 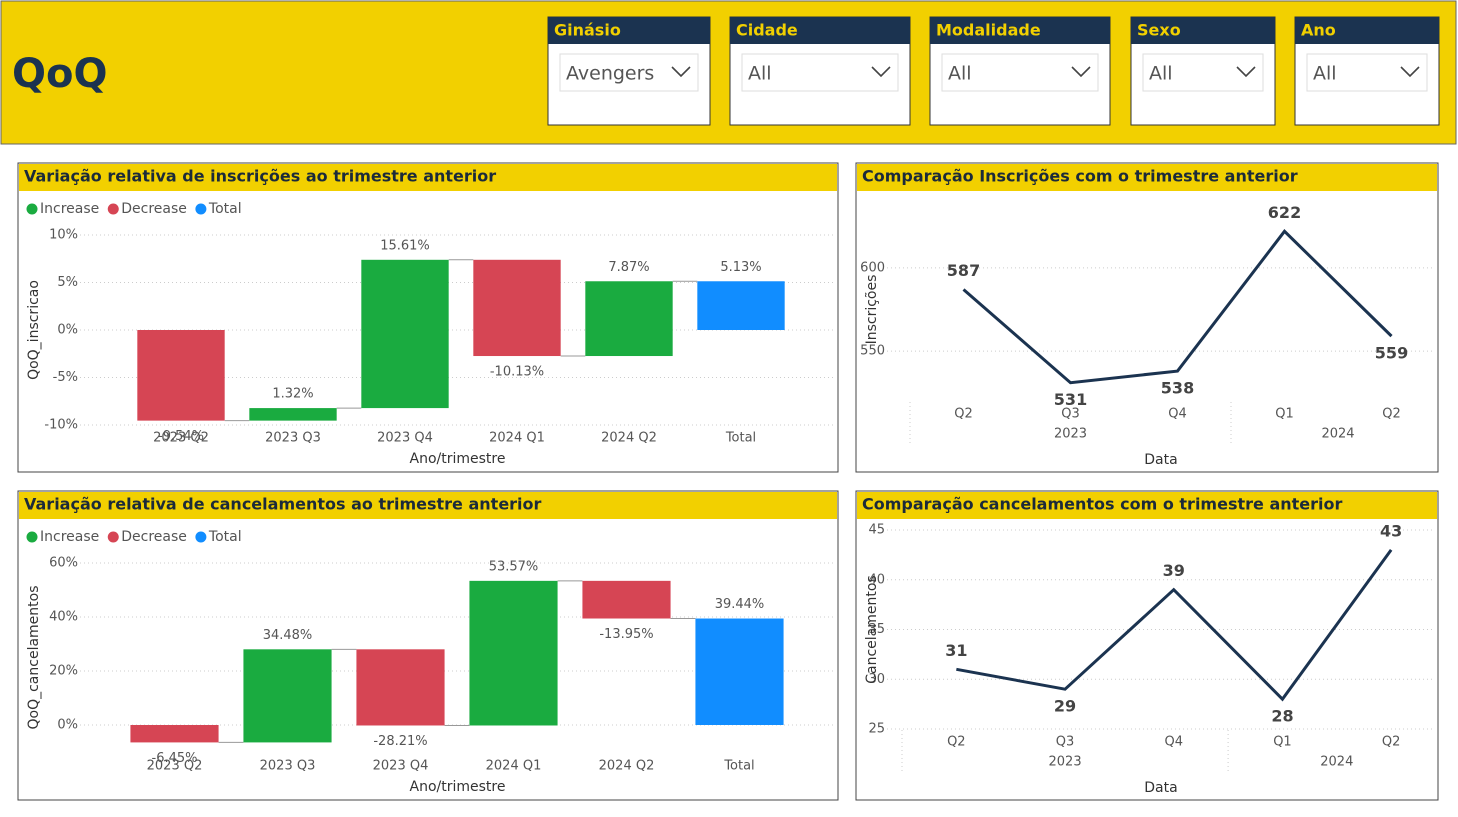 I want to click on x-axis-title: Ano/trimestre, so click(x=458, y=787).